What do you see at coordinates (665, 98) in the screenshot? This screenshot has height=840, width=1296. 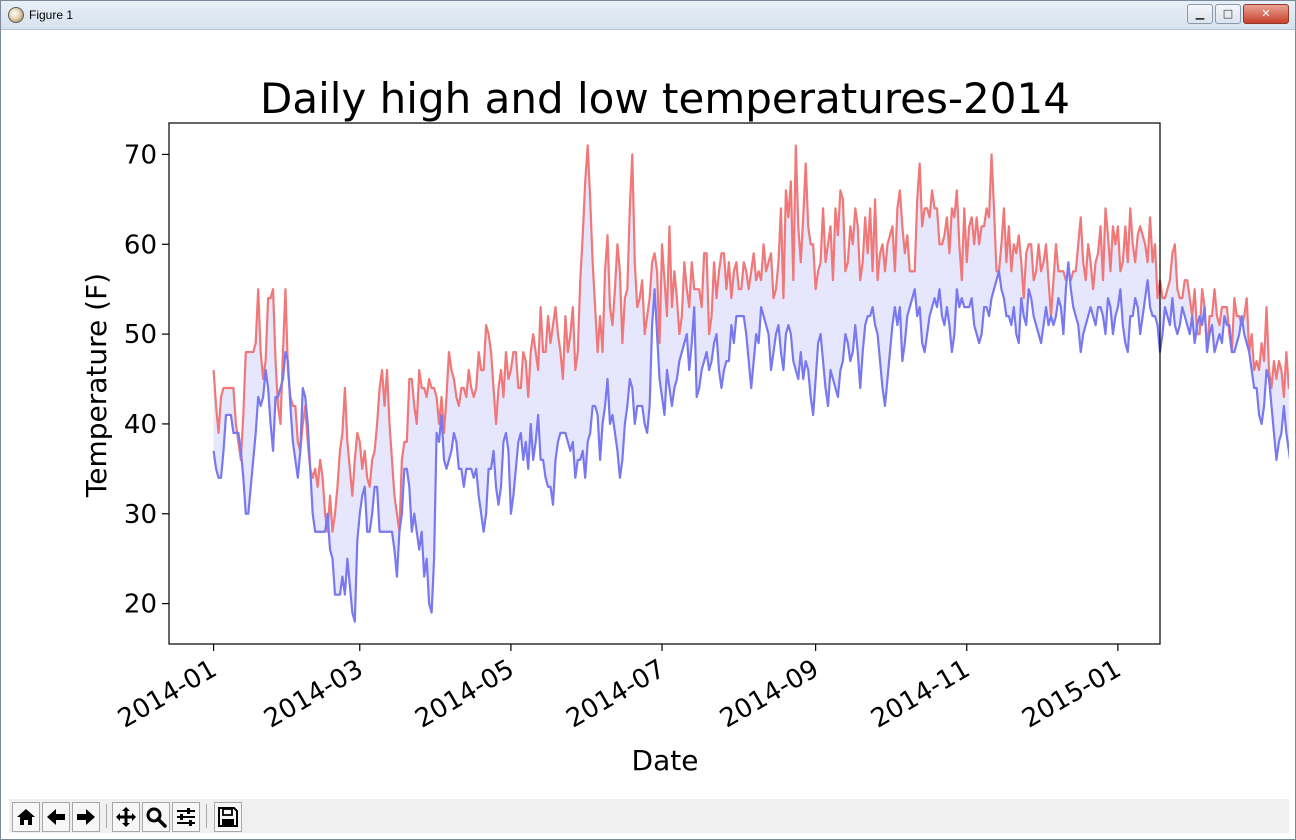 I see `chart-title: Daily high and low temperatures-2014` at bounding box center [665, 98].